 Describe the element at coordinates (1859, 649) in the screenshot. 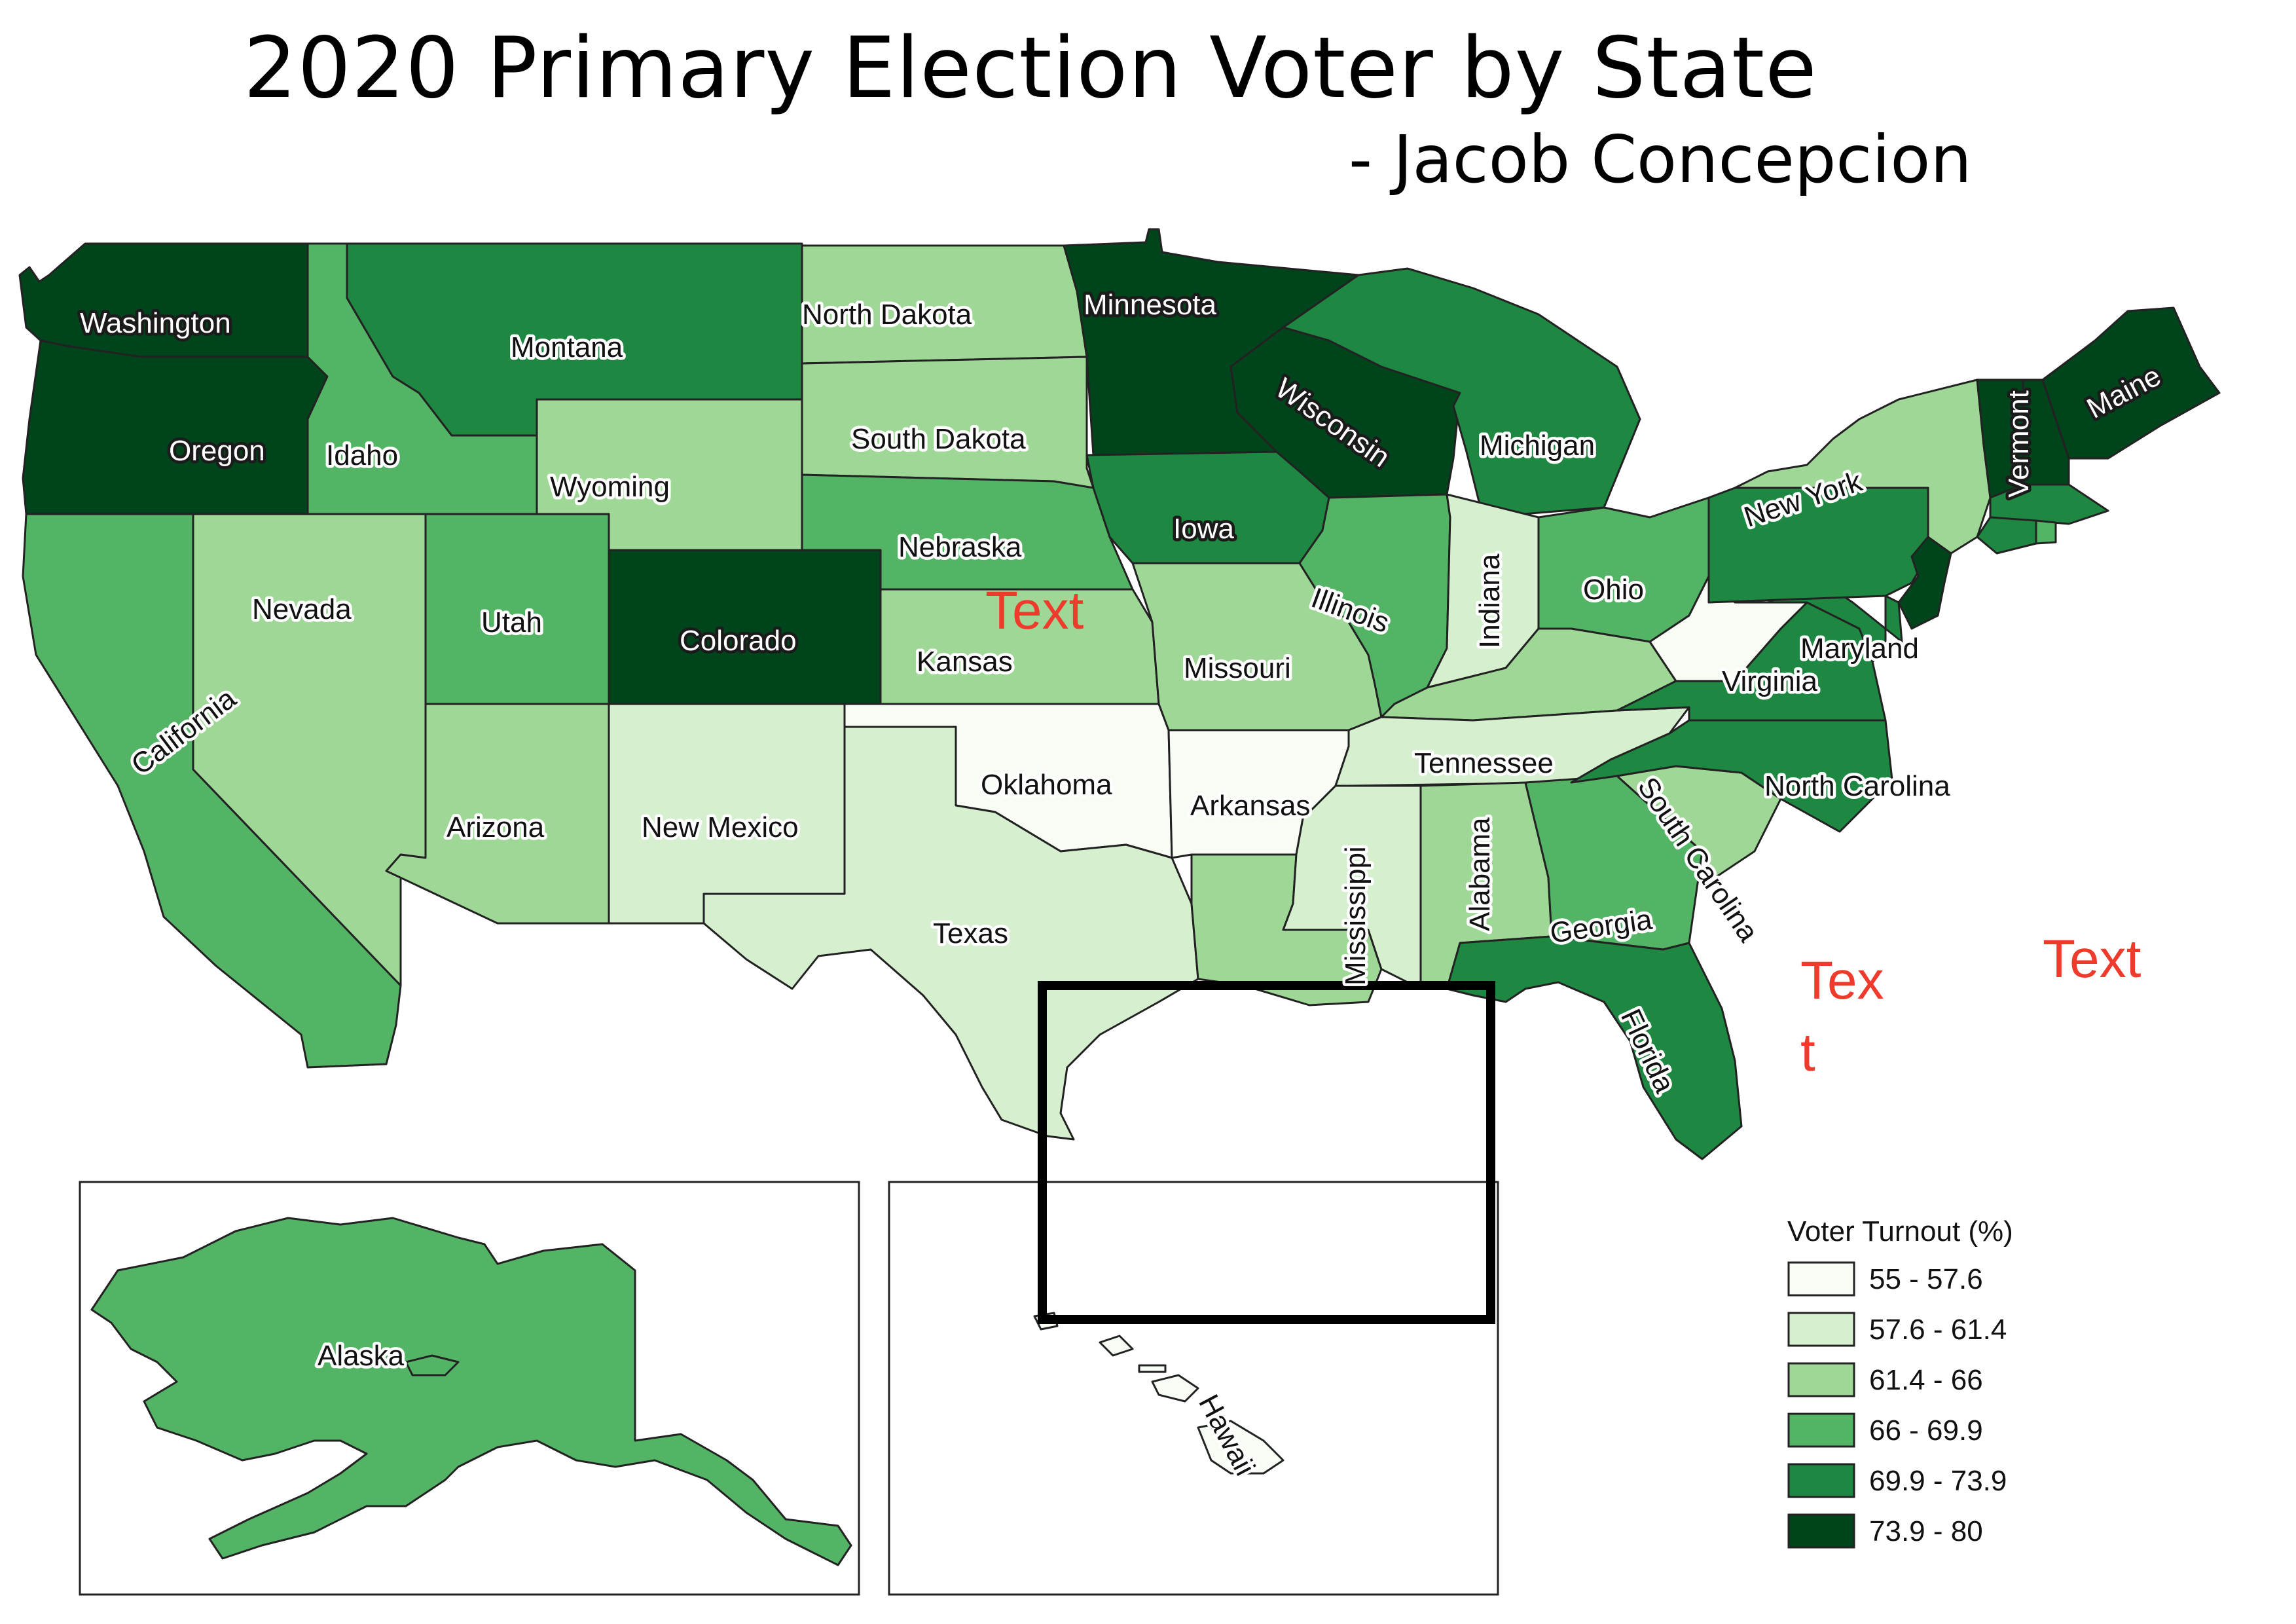

I see `label-maryland: Maryland` at that location.